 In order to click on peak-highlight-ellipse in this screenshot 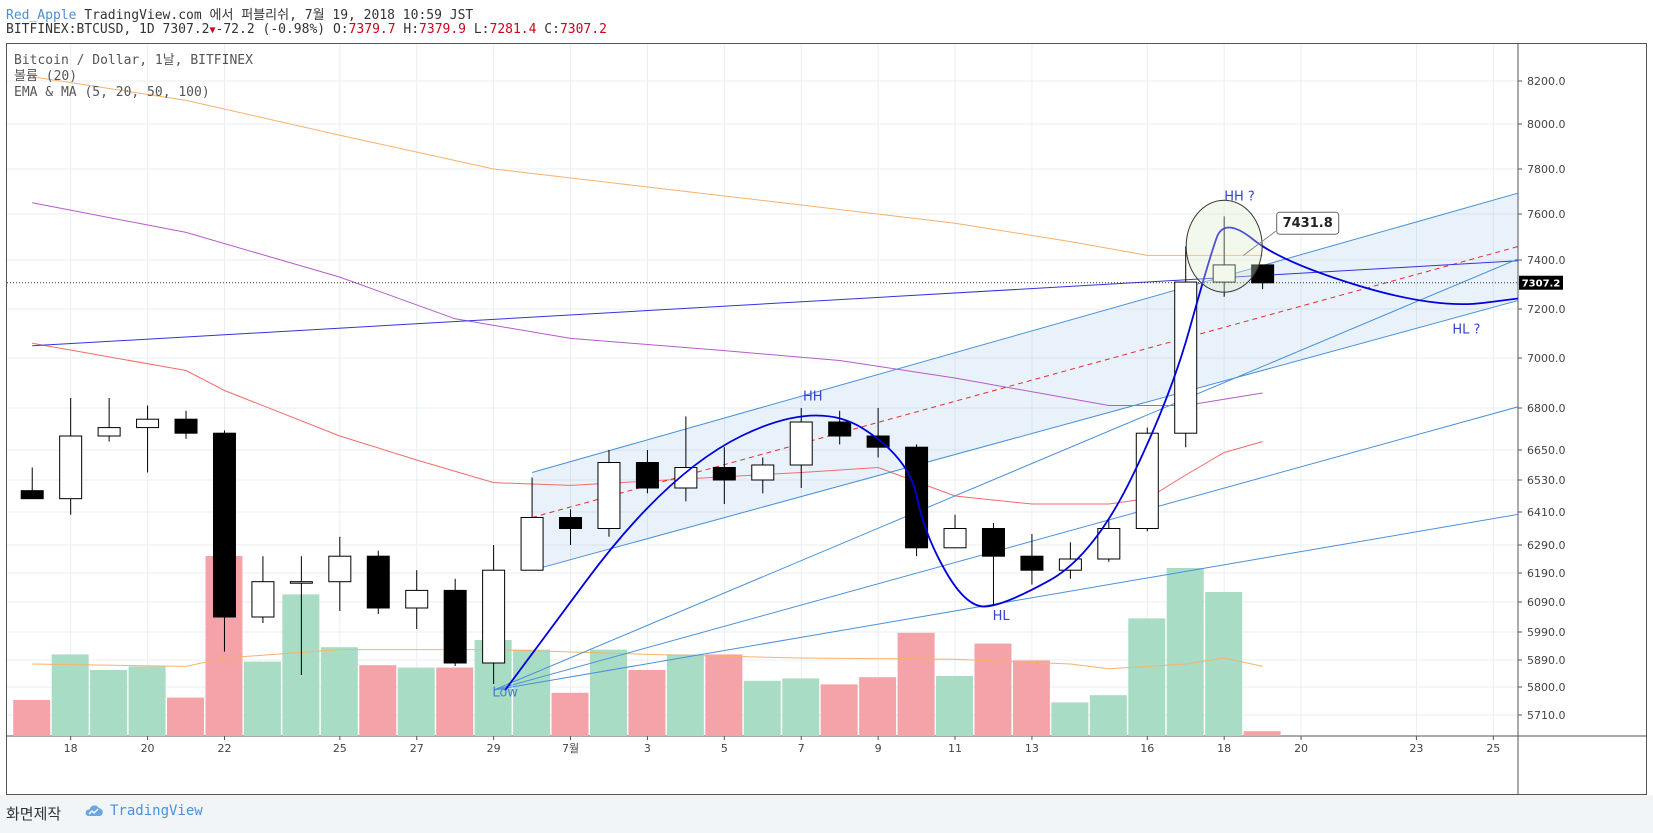, I will do `click(1224, 246)`.